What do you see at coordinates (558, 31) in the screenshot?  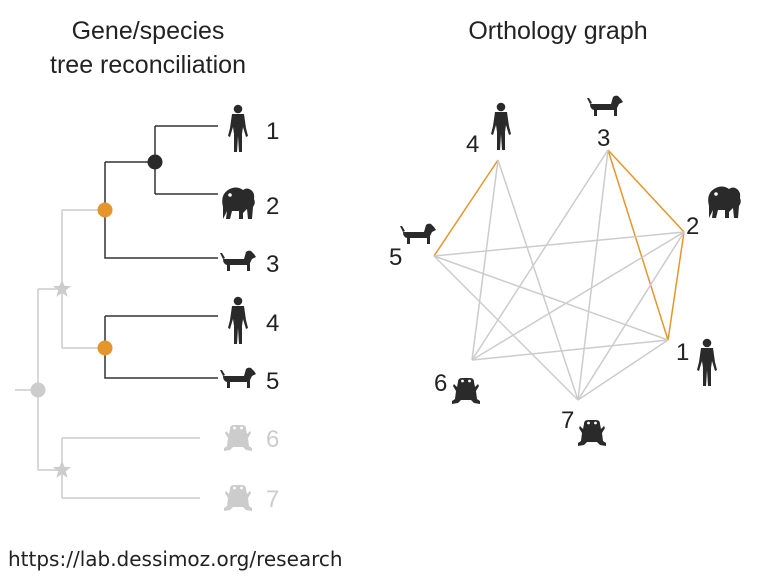 I see `graph-title: Orthology graph` at bounding box center [558, 31].